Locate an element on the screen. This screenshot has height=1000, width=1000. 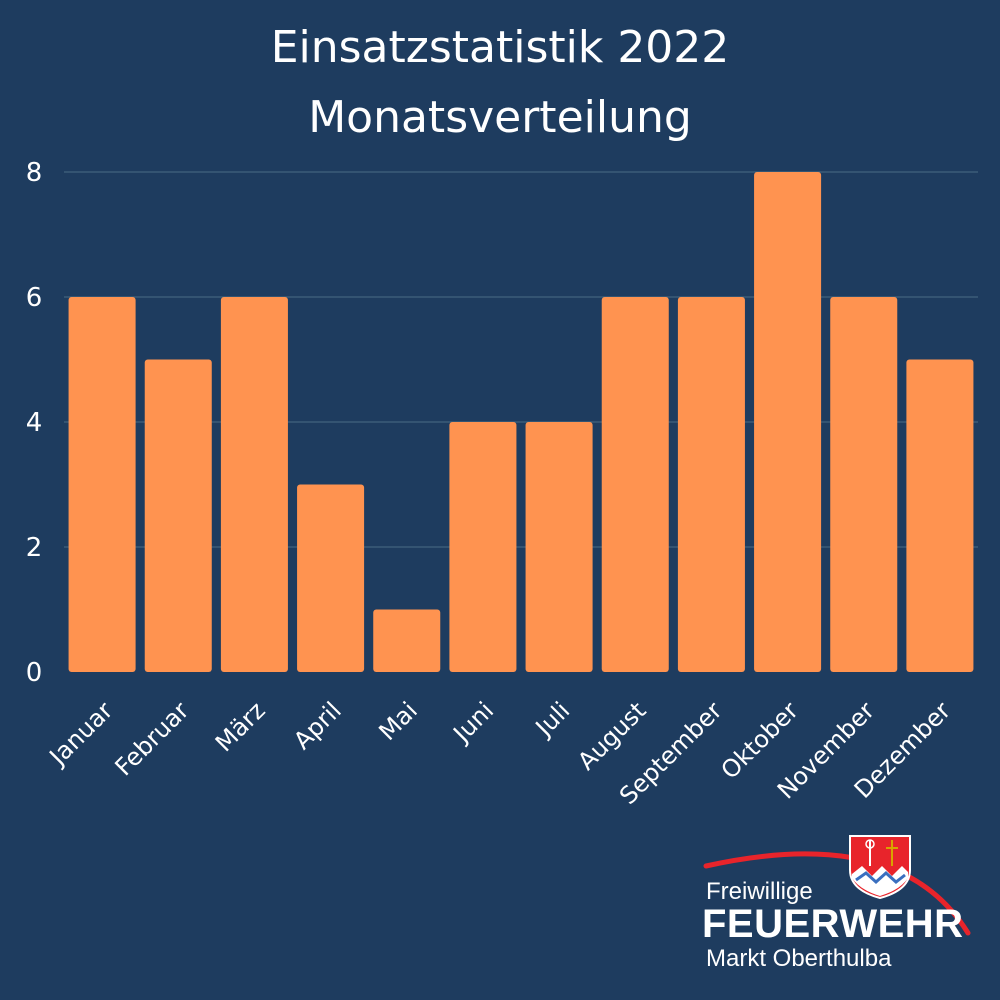
y-tick-label: 6 is located at coordinates (34, 298).